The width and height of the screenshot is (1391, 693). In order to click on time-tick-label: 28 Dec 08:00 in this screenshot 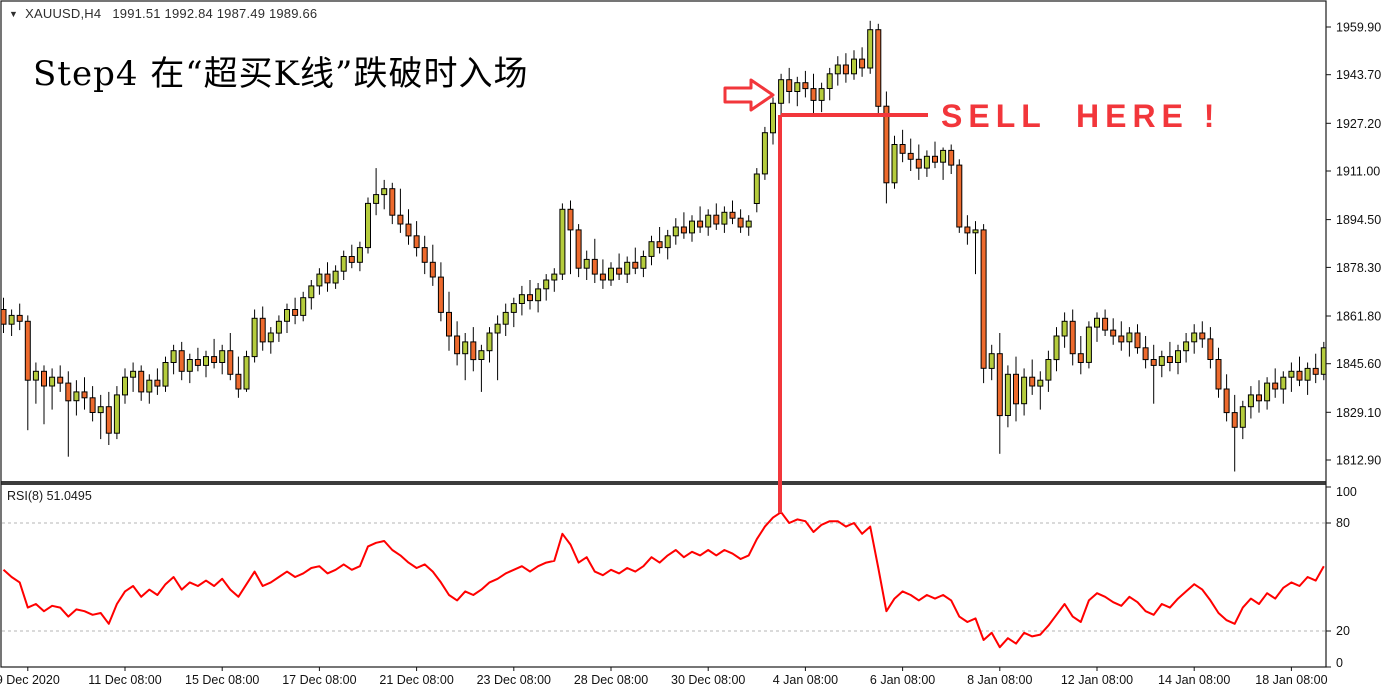, I will do `click(611, 680)`.